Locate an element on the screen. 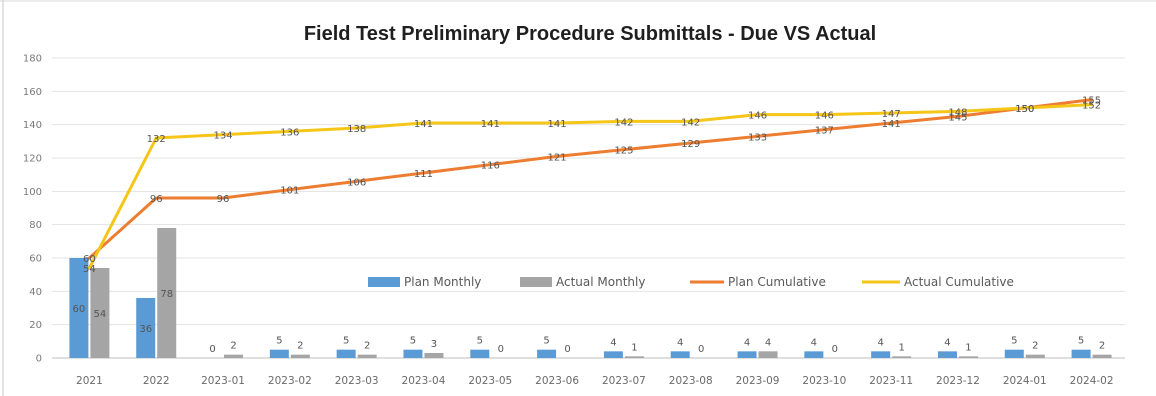 This screenshot has width=1156, height=396. y-axis-ticks: 0 20 40 60 80 100 120 140 160 180 is located at coordinates (32, 209).